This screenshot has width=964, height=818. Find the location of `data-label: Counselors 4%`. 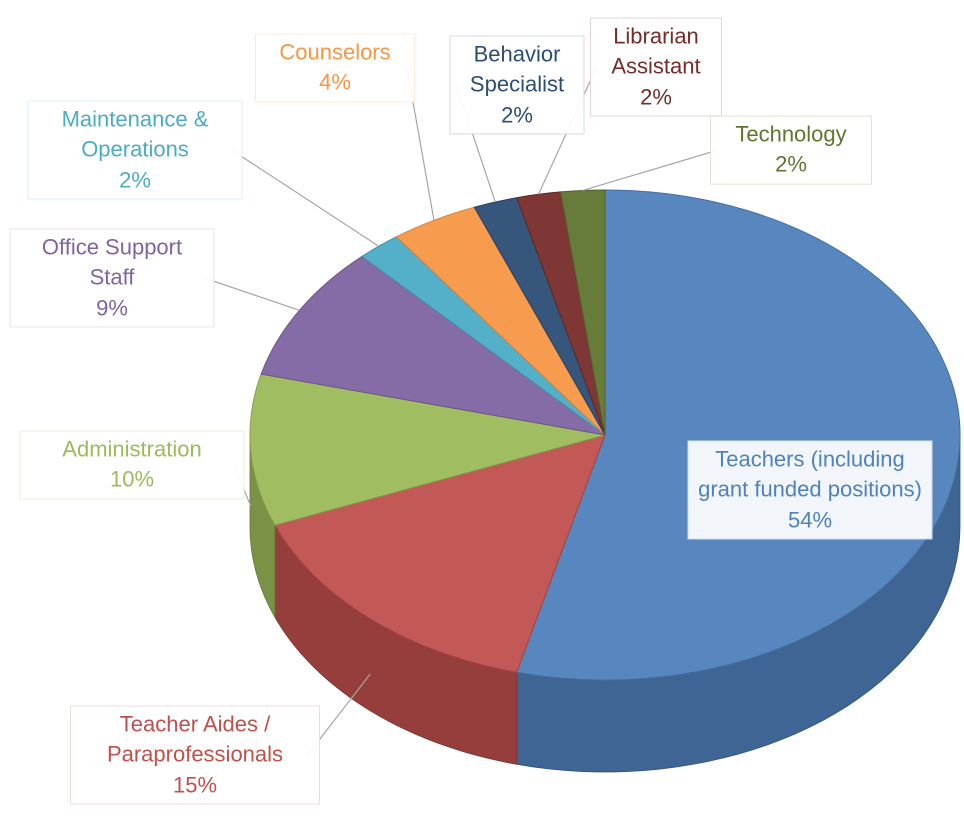

data-label: Counselors 4% is located at coordinates (335, 68).